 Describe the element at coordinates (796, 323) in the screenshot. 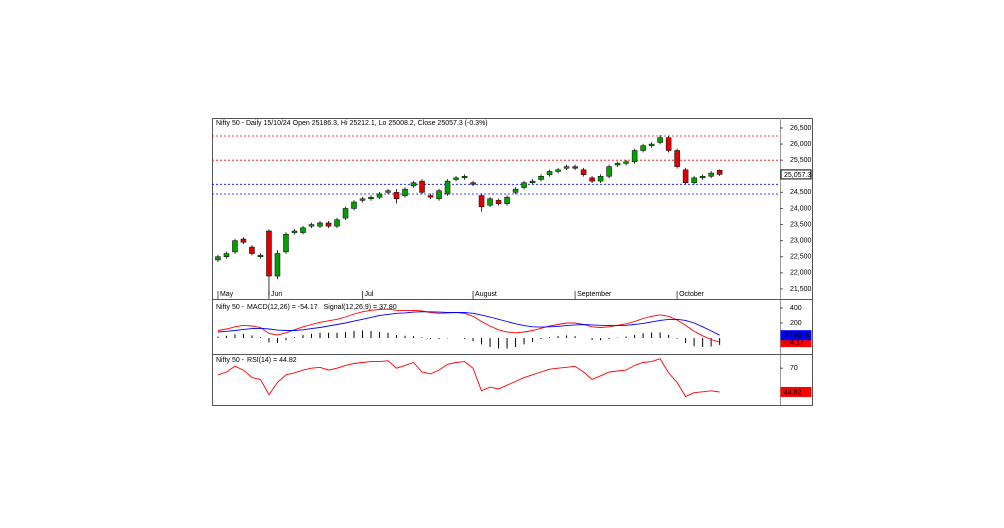

I see `y-tick-label: 200` at that location.